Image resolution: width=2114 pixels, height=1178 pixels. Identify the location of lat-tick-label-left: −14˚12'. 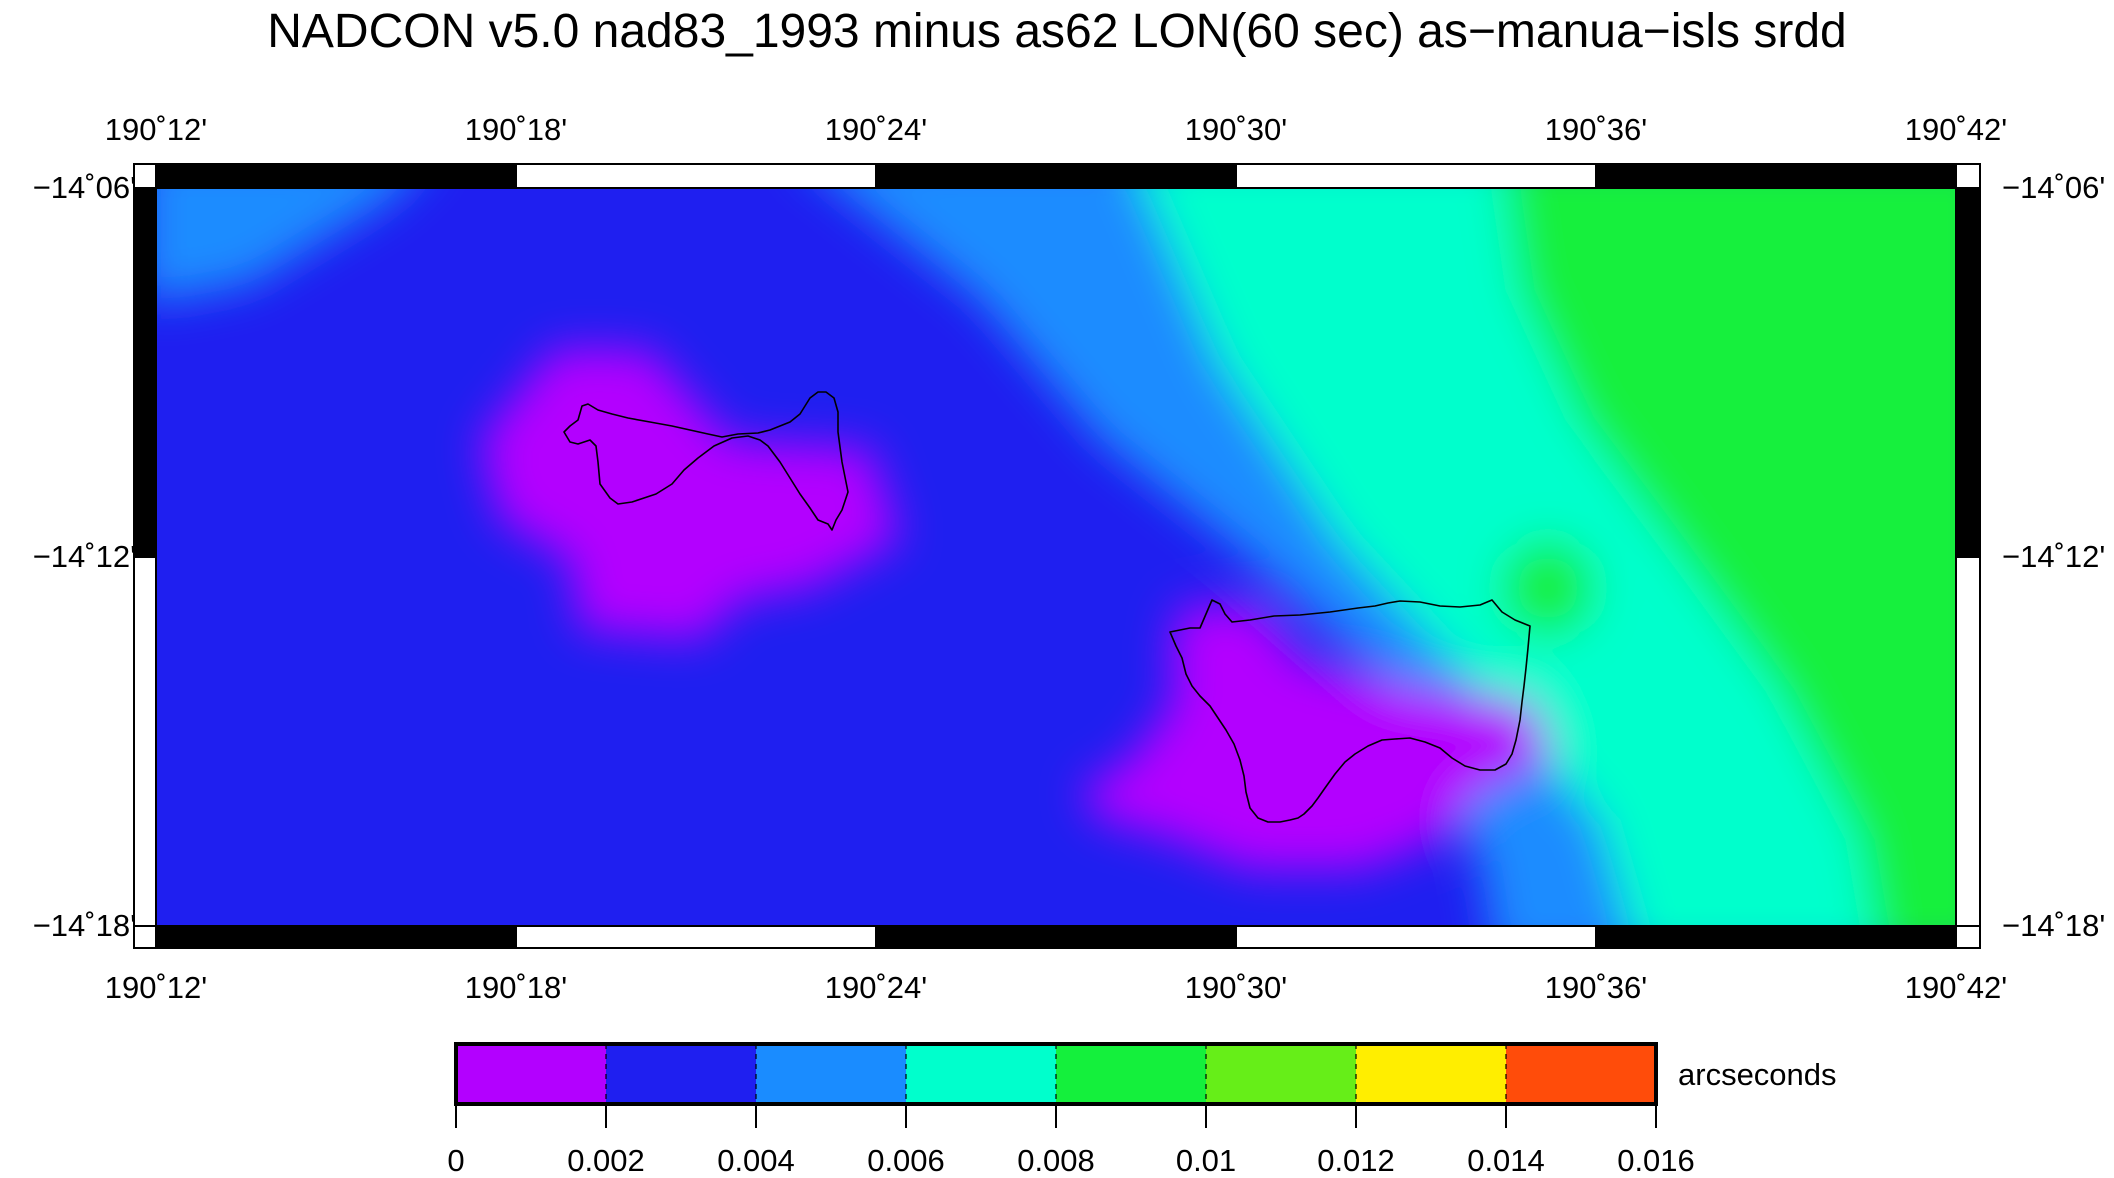
(84, 556).